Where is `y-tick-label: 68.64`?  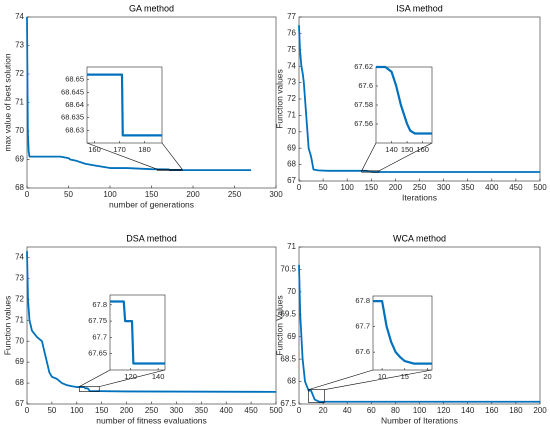 y-tick-label: 68.64 is located at coordinates (74, 104).